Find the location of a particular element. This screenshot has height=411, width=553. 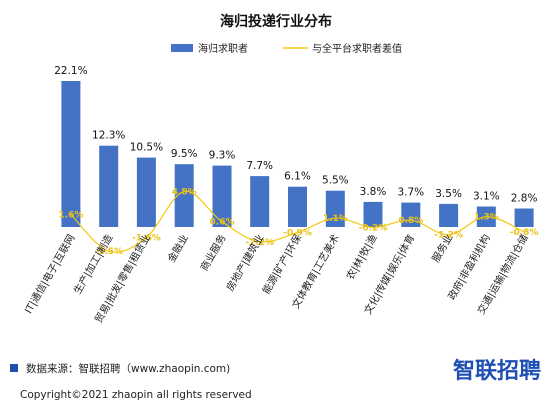

diff-value-label: 0.8% is located at coordinates (410, 221).